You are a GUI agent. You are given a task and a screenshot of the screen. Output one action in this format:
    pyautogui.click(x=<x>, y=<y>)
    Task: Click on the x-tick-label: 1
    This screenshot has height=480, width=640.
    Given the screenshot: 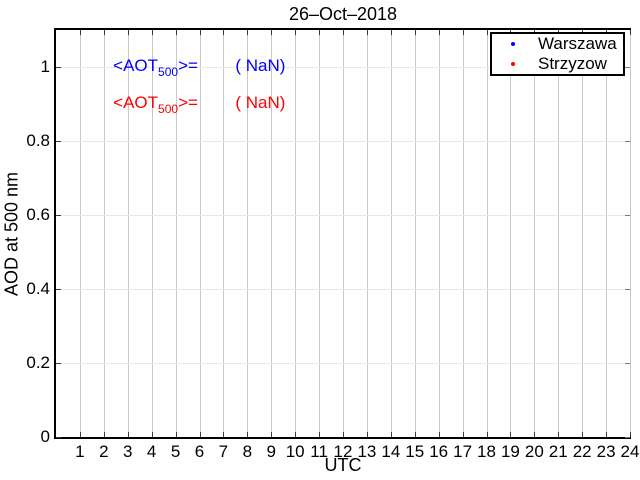 What is the action you would take?
    pyautogui.click(x=80, y=451)
    